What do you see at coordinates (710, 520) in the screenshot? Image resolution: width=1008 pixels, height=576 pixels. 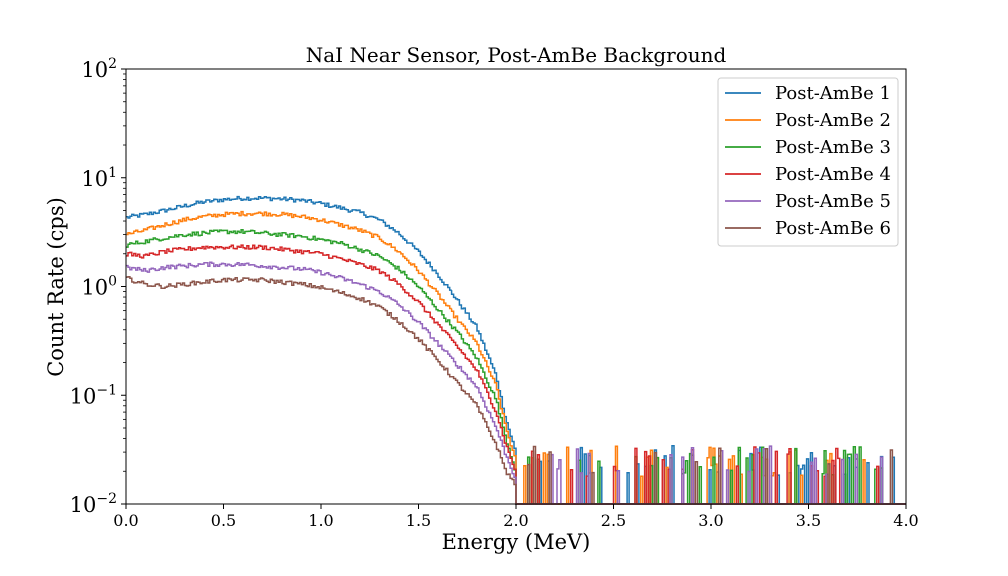 I see `x-tick-label: 3.0` at bounding box center [710, 520].